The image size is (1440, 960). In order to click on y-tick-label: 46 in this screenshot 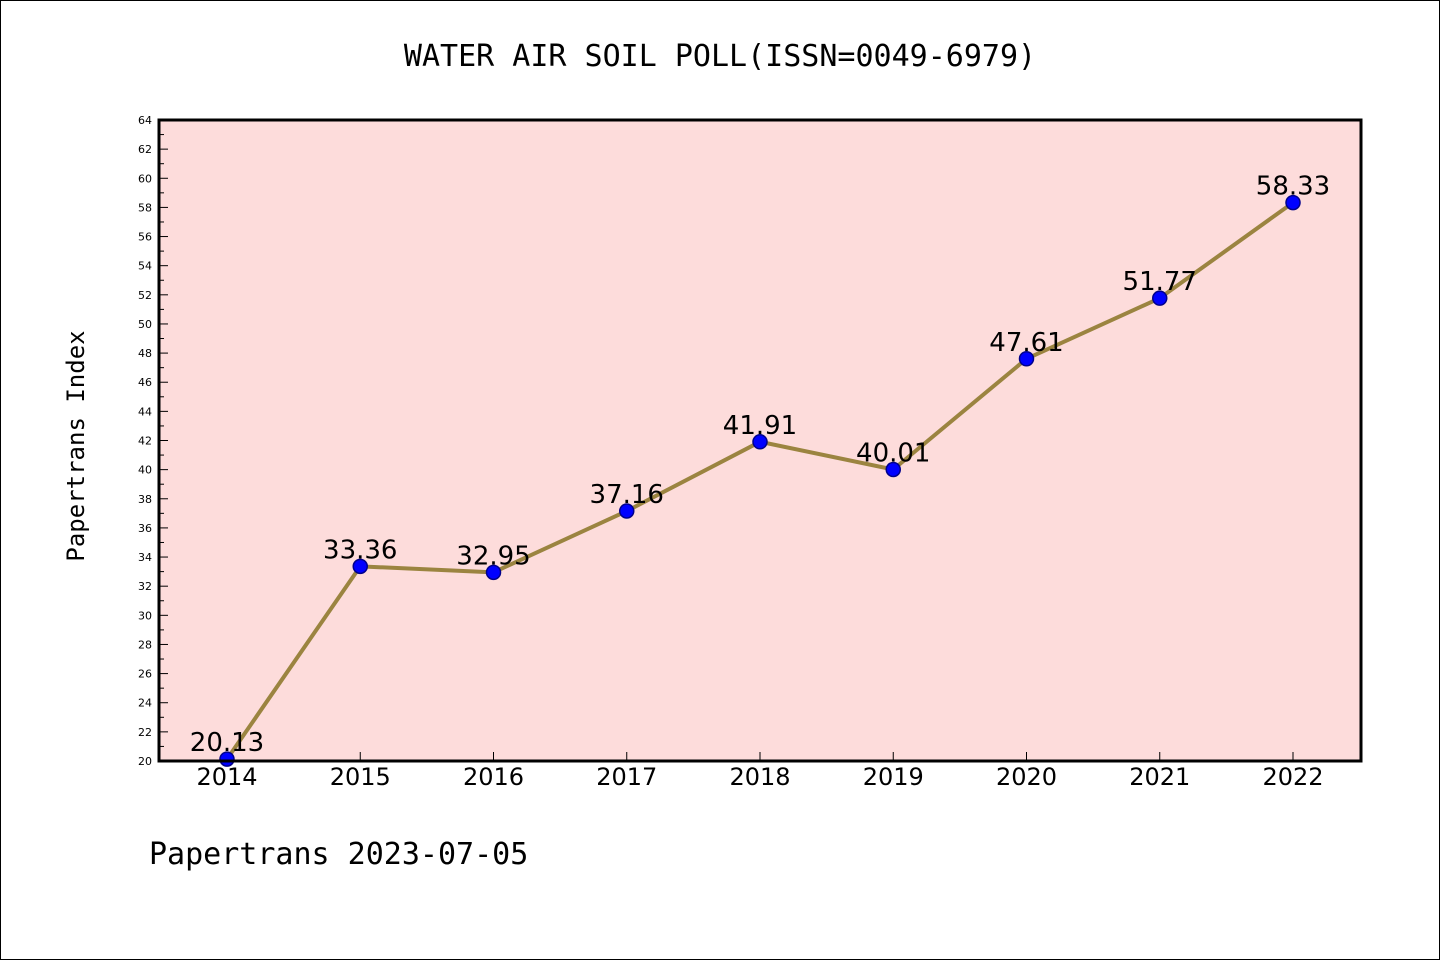, I will do `click(145, 382)`.